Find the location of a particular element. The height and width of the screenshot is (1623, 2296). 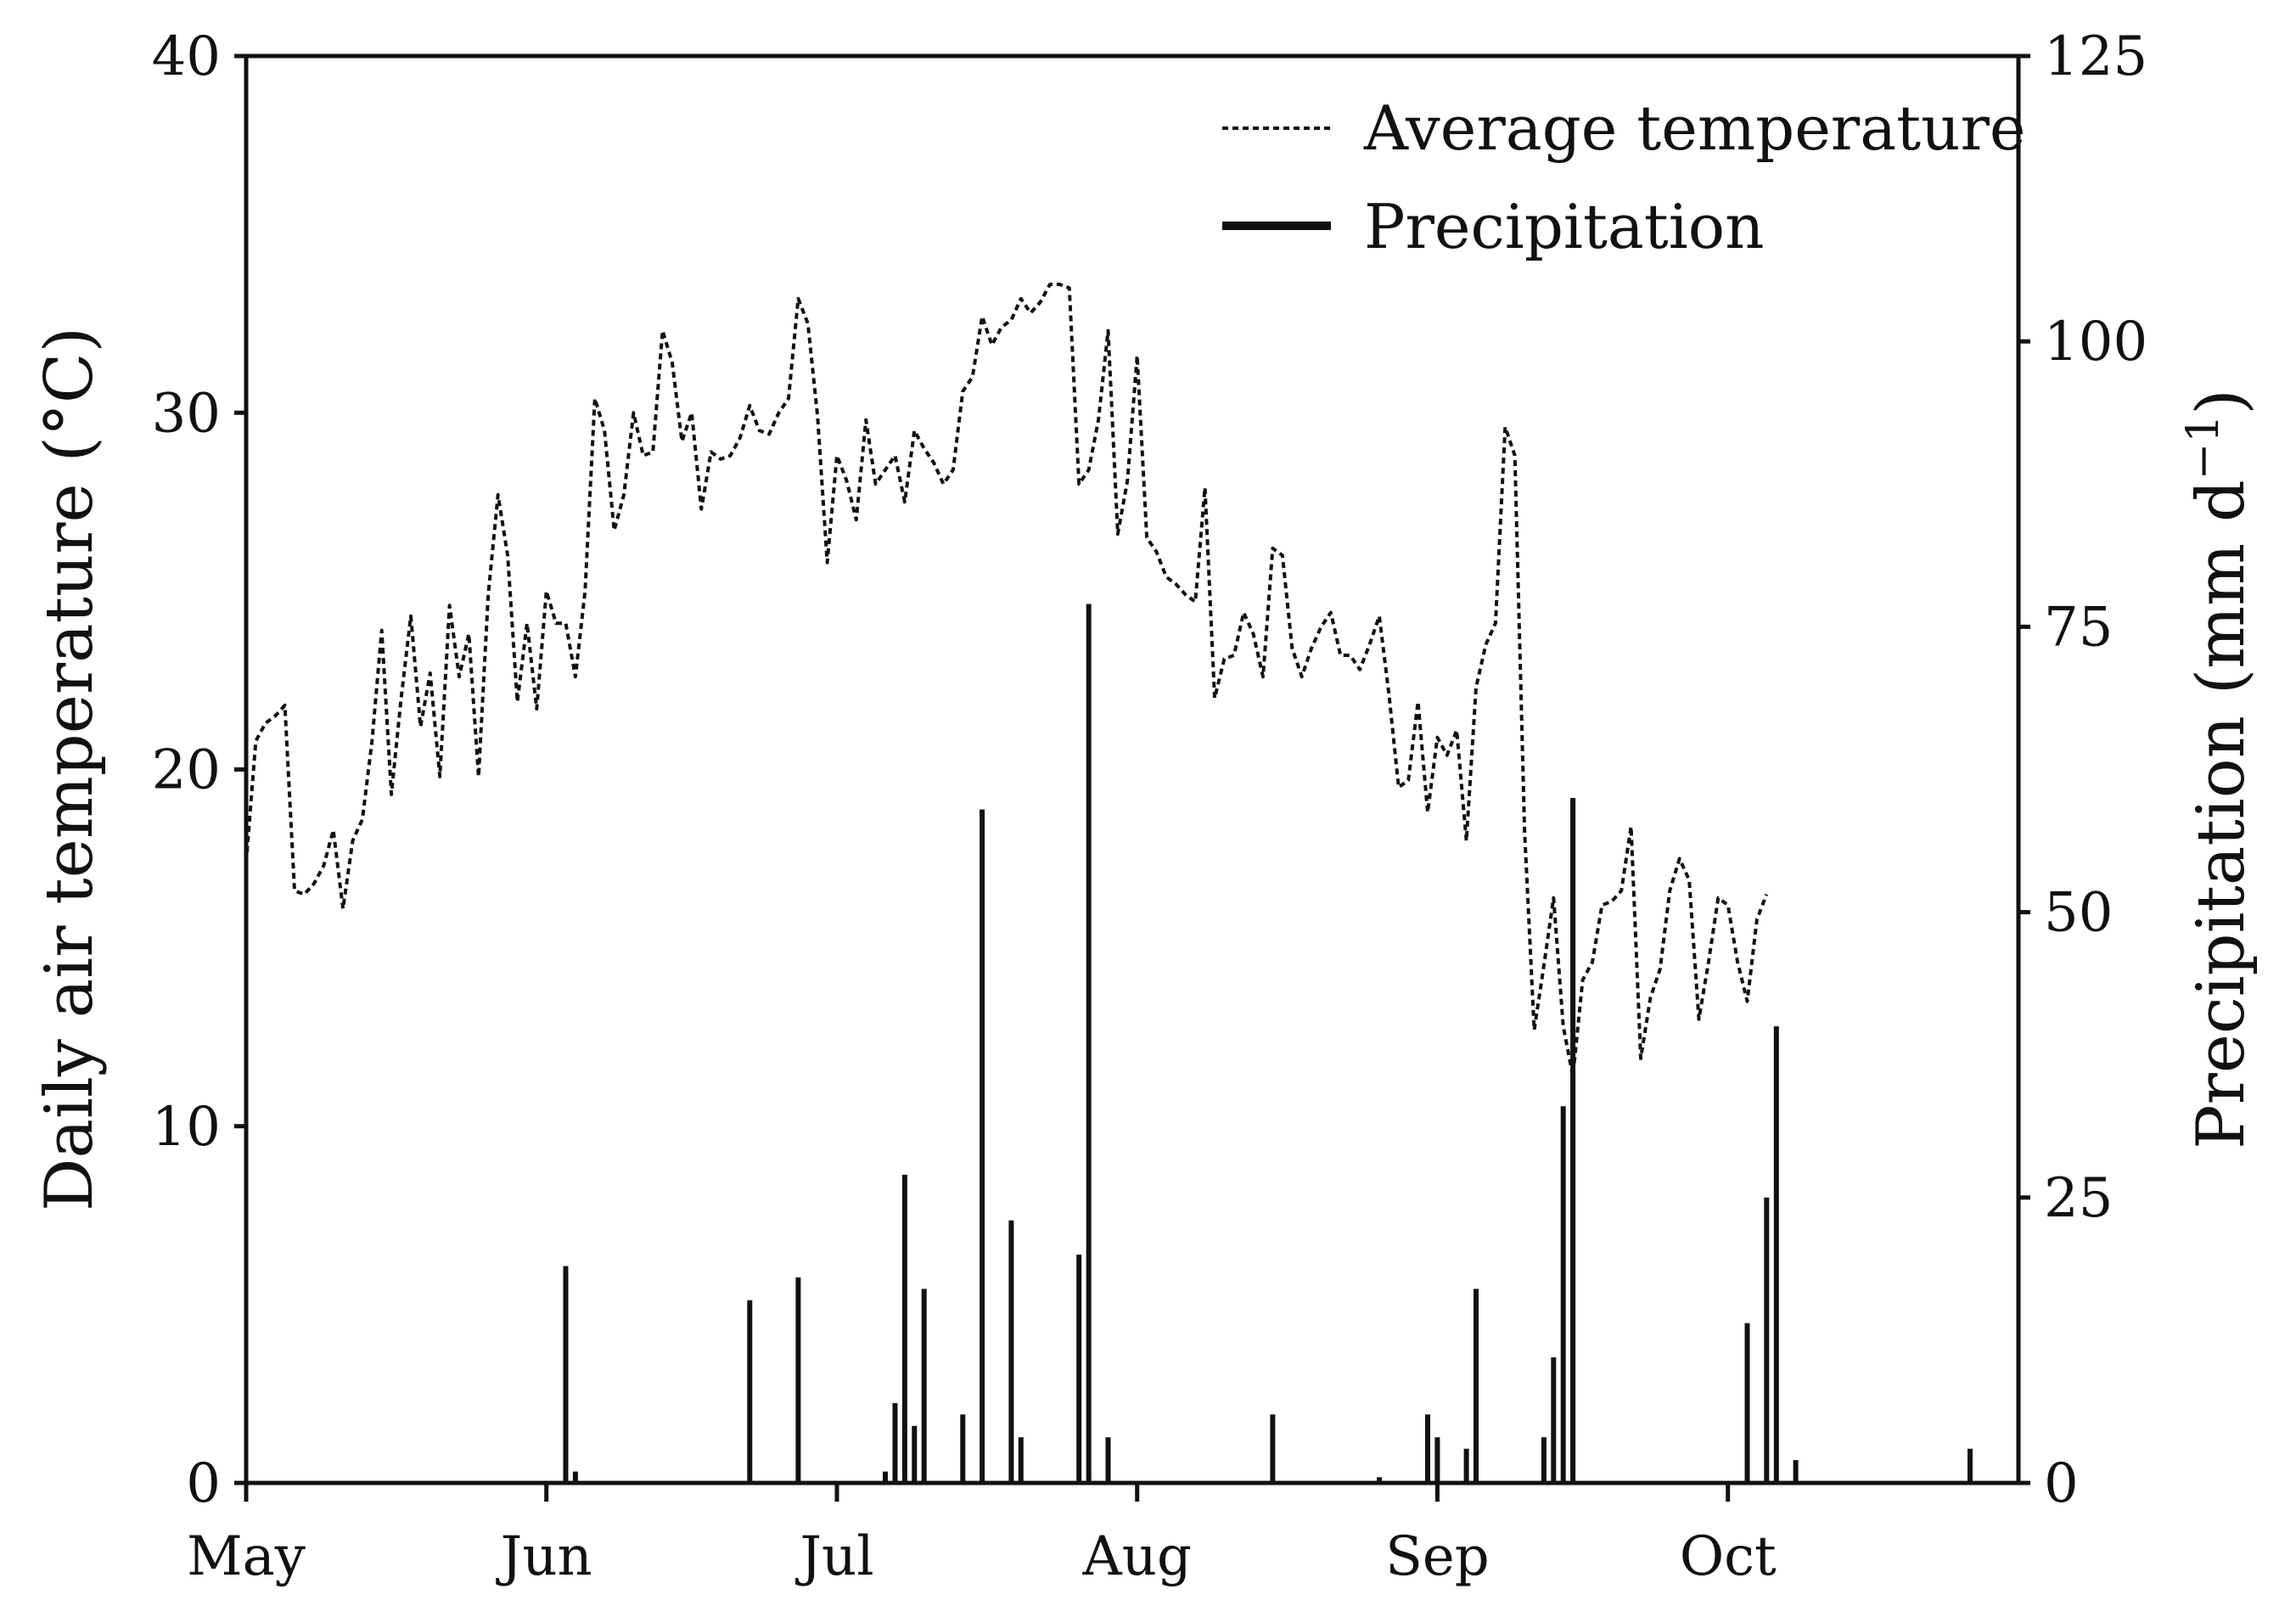

x-tick-label: Oct is located at coordinates (1728, 1556).